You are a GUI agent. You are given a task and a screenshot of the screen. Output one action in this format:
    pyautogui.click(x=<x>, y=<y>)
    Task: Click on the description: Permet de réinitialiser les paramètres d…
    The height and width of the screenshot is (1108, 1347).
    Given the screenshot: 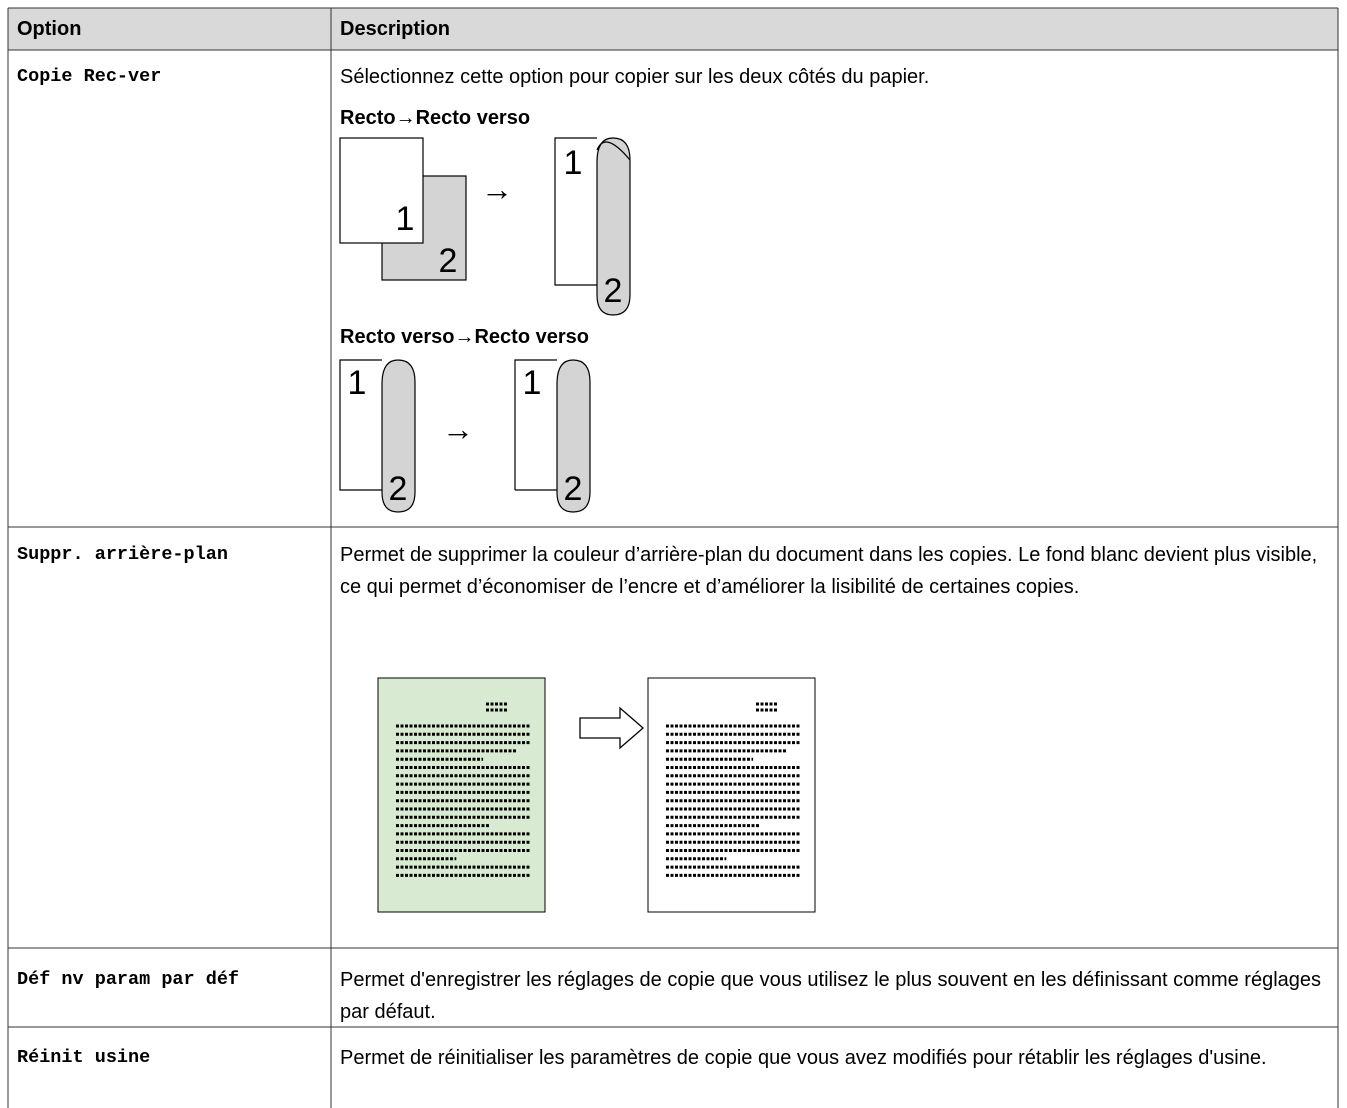 What is the action you would take?
    pyautogui.click(x=803, y=1058)
    